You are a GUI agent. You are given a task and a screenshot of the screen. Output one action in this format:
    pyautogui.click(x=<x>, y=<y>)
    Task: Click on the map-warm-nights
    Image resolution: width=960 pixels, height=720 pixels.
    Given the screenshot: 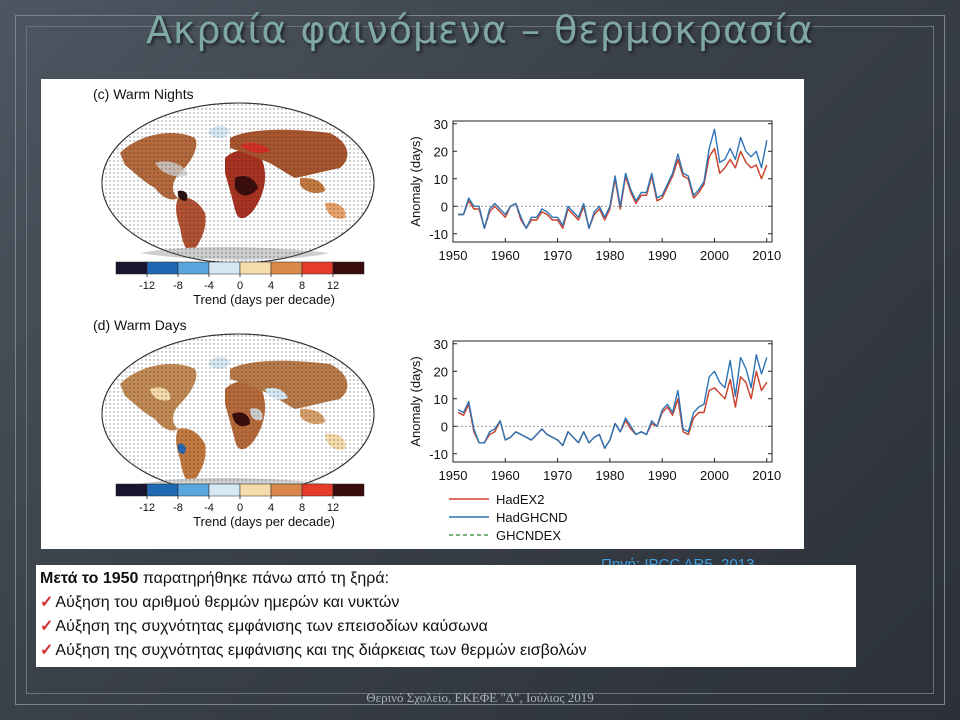 What is the action you would take?
    pyautogui.click(x=238, y=183)
    